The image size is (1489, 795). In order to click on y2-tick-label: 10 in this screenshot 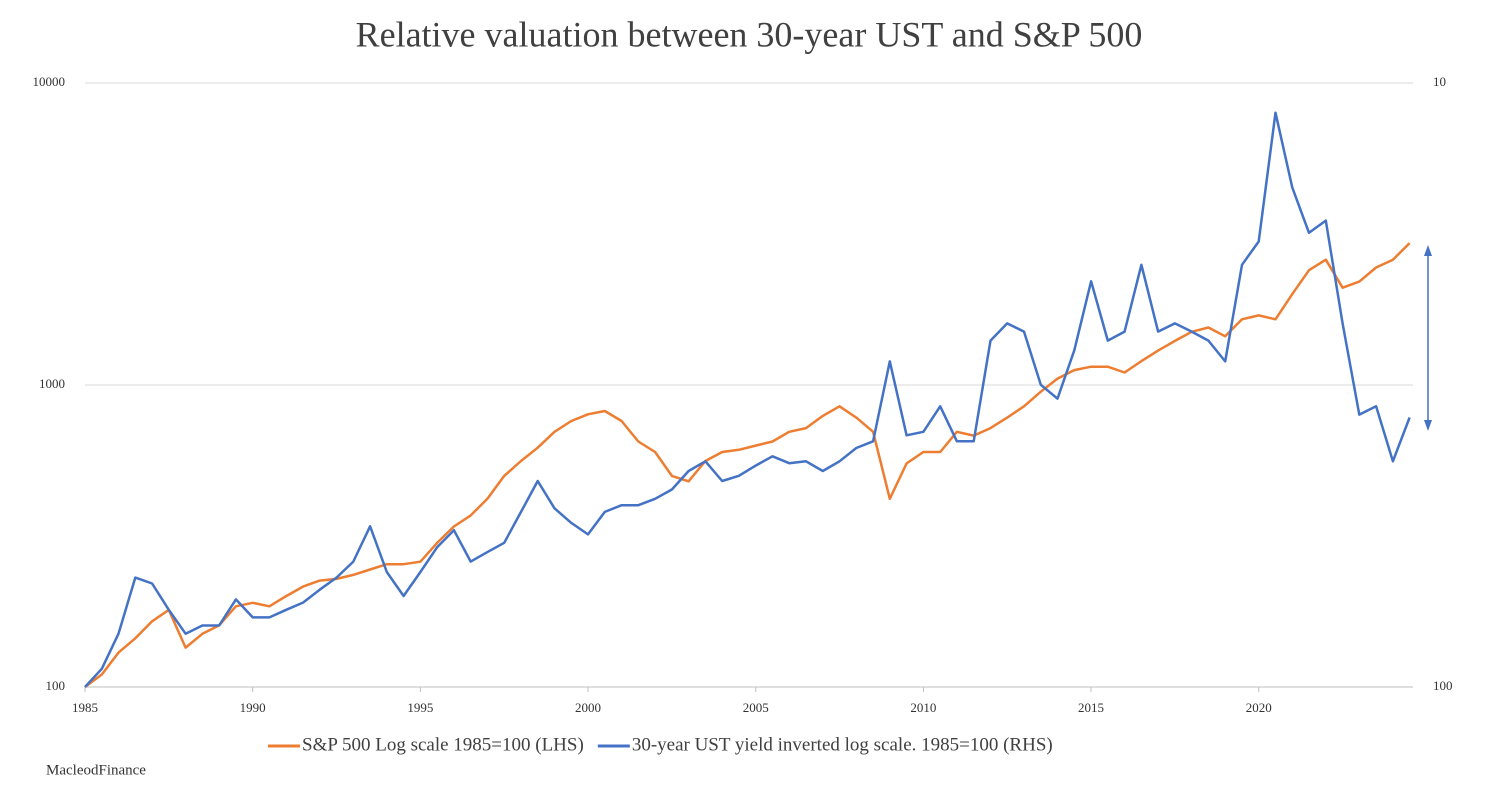, I will do `click(1439, 81)`.